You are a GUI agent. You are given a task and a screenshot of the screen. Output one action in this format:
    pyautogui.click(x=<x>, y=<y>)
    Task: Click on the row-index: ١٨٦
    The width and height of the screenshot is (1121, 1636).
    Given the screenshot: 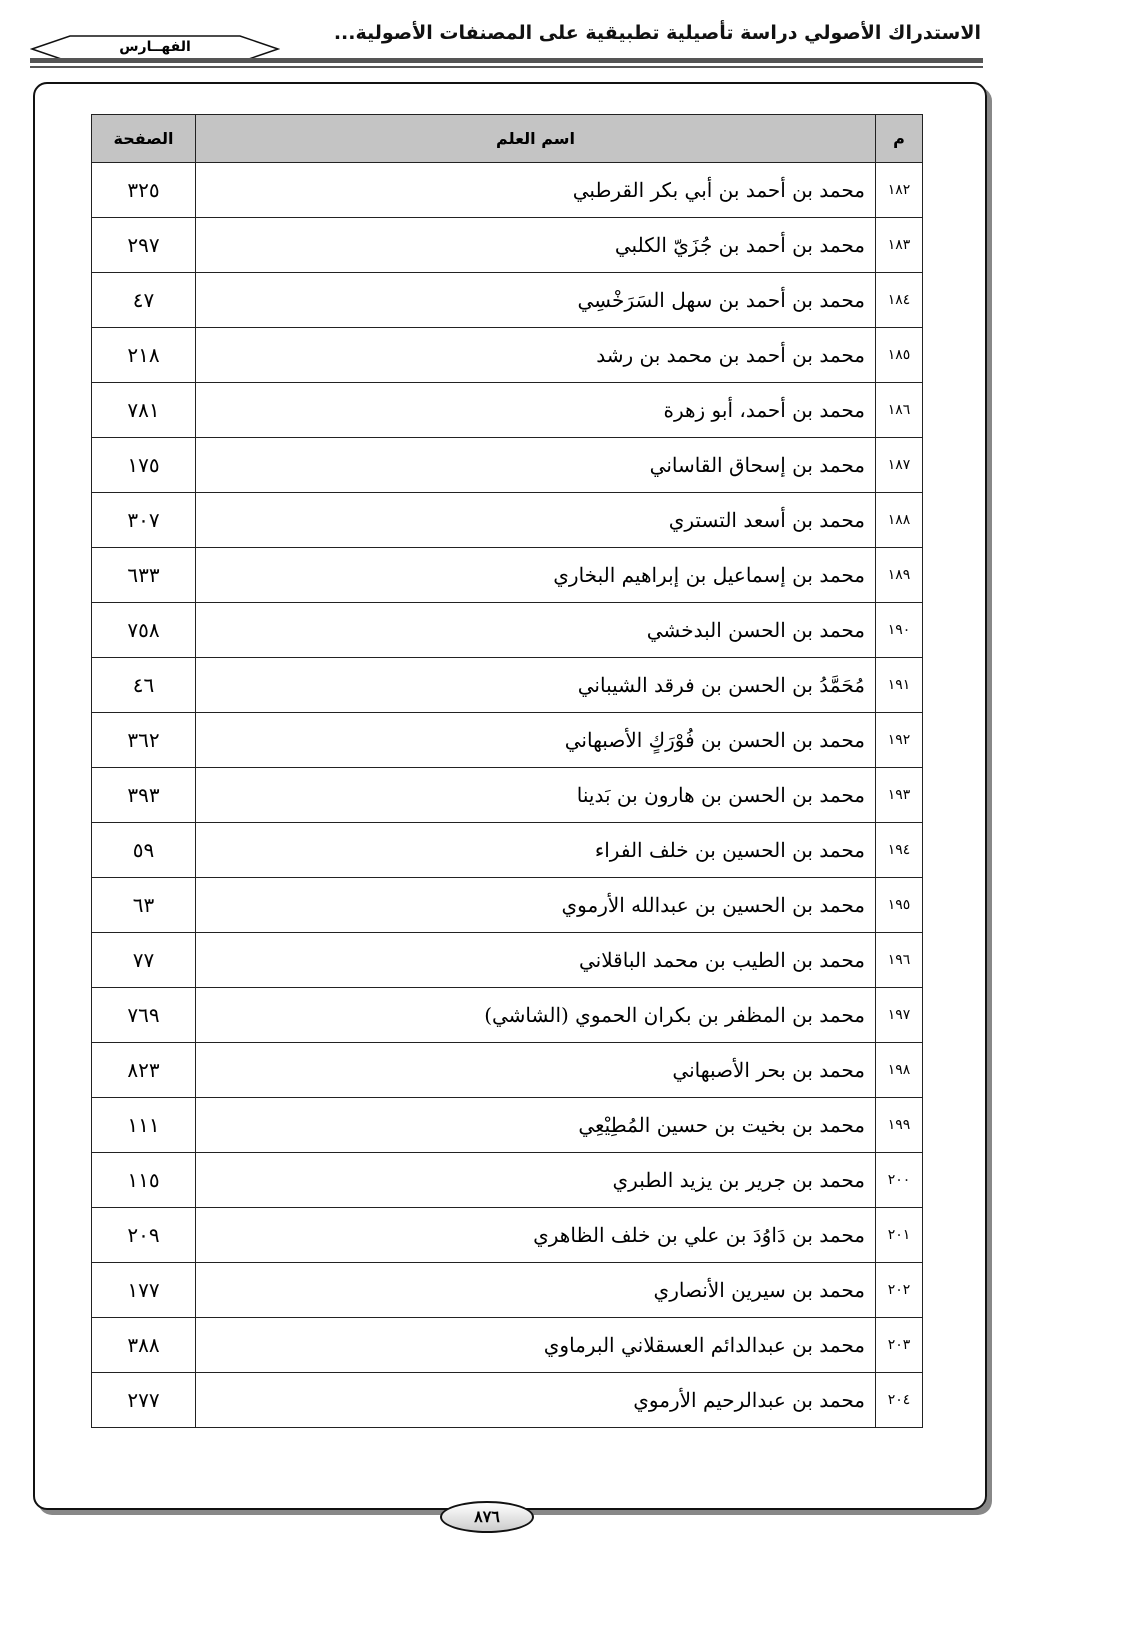 What is the action you would take?
    pyautogui.click(x=899, y=410)
    